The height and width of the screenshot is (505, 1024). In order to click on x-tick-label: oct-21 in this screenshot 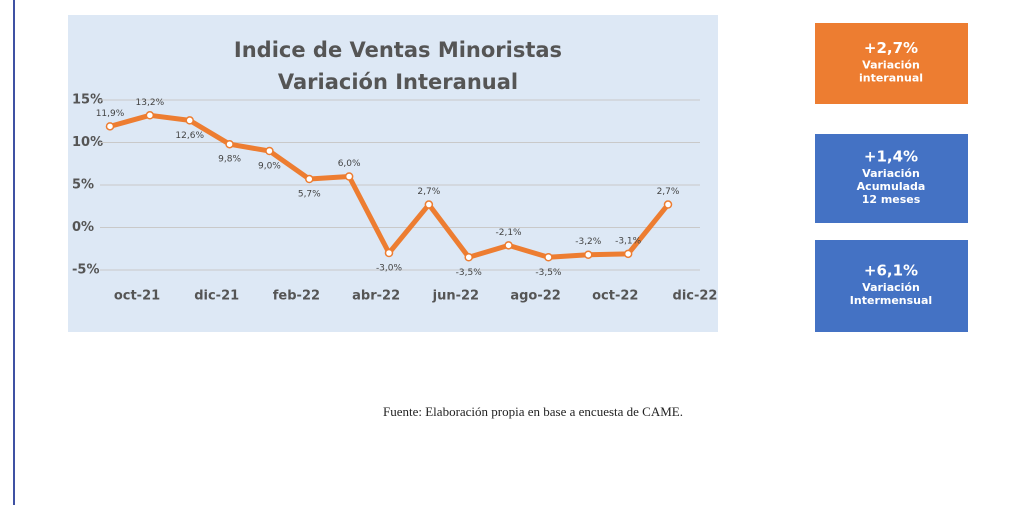, I will do `click(137, 296)`.